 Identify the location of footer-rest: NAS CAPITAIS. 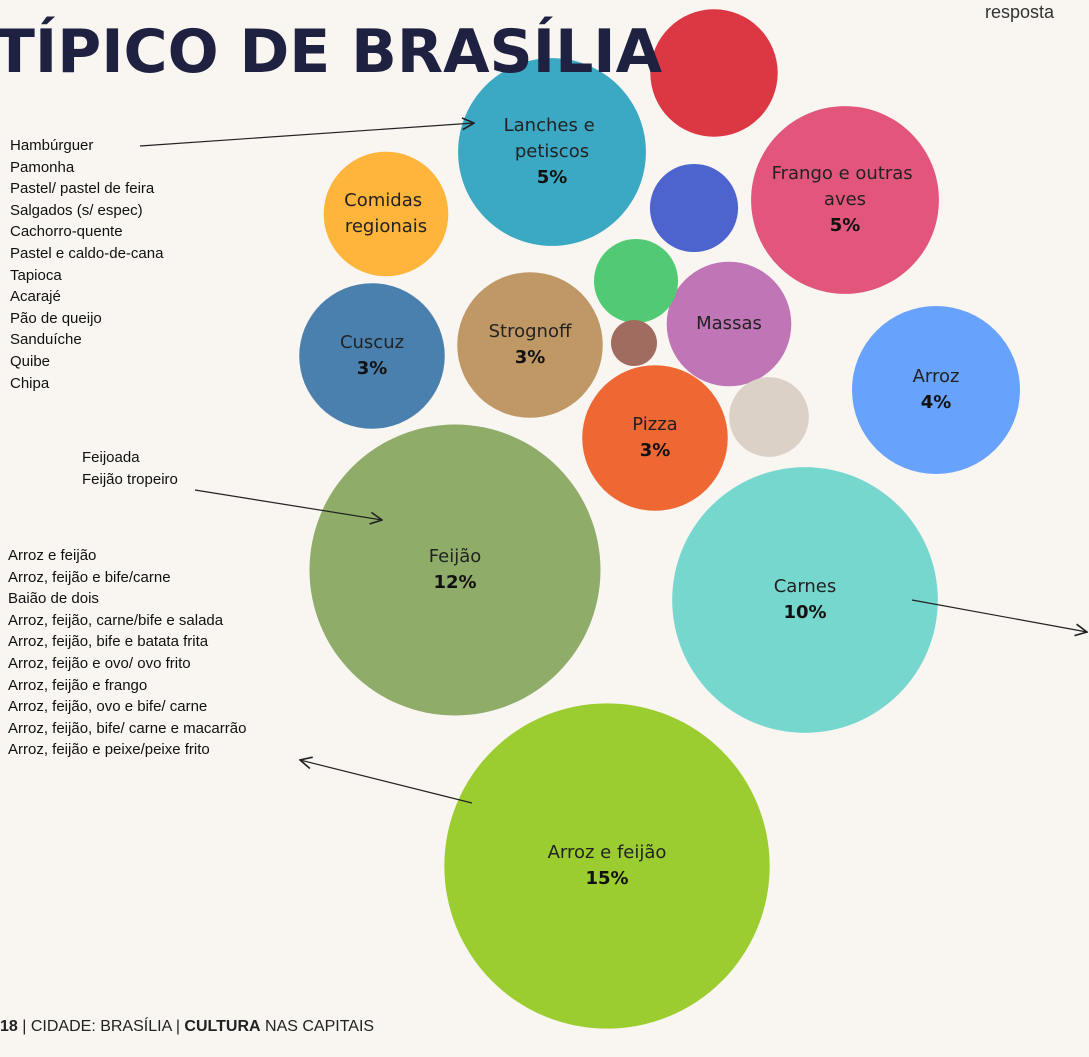
(320, 1026).